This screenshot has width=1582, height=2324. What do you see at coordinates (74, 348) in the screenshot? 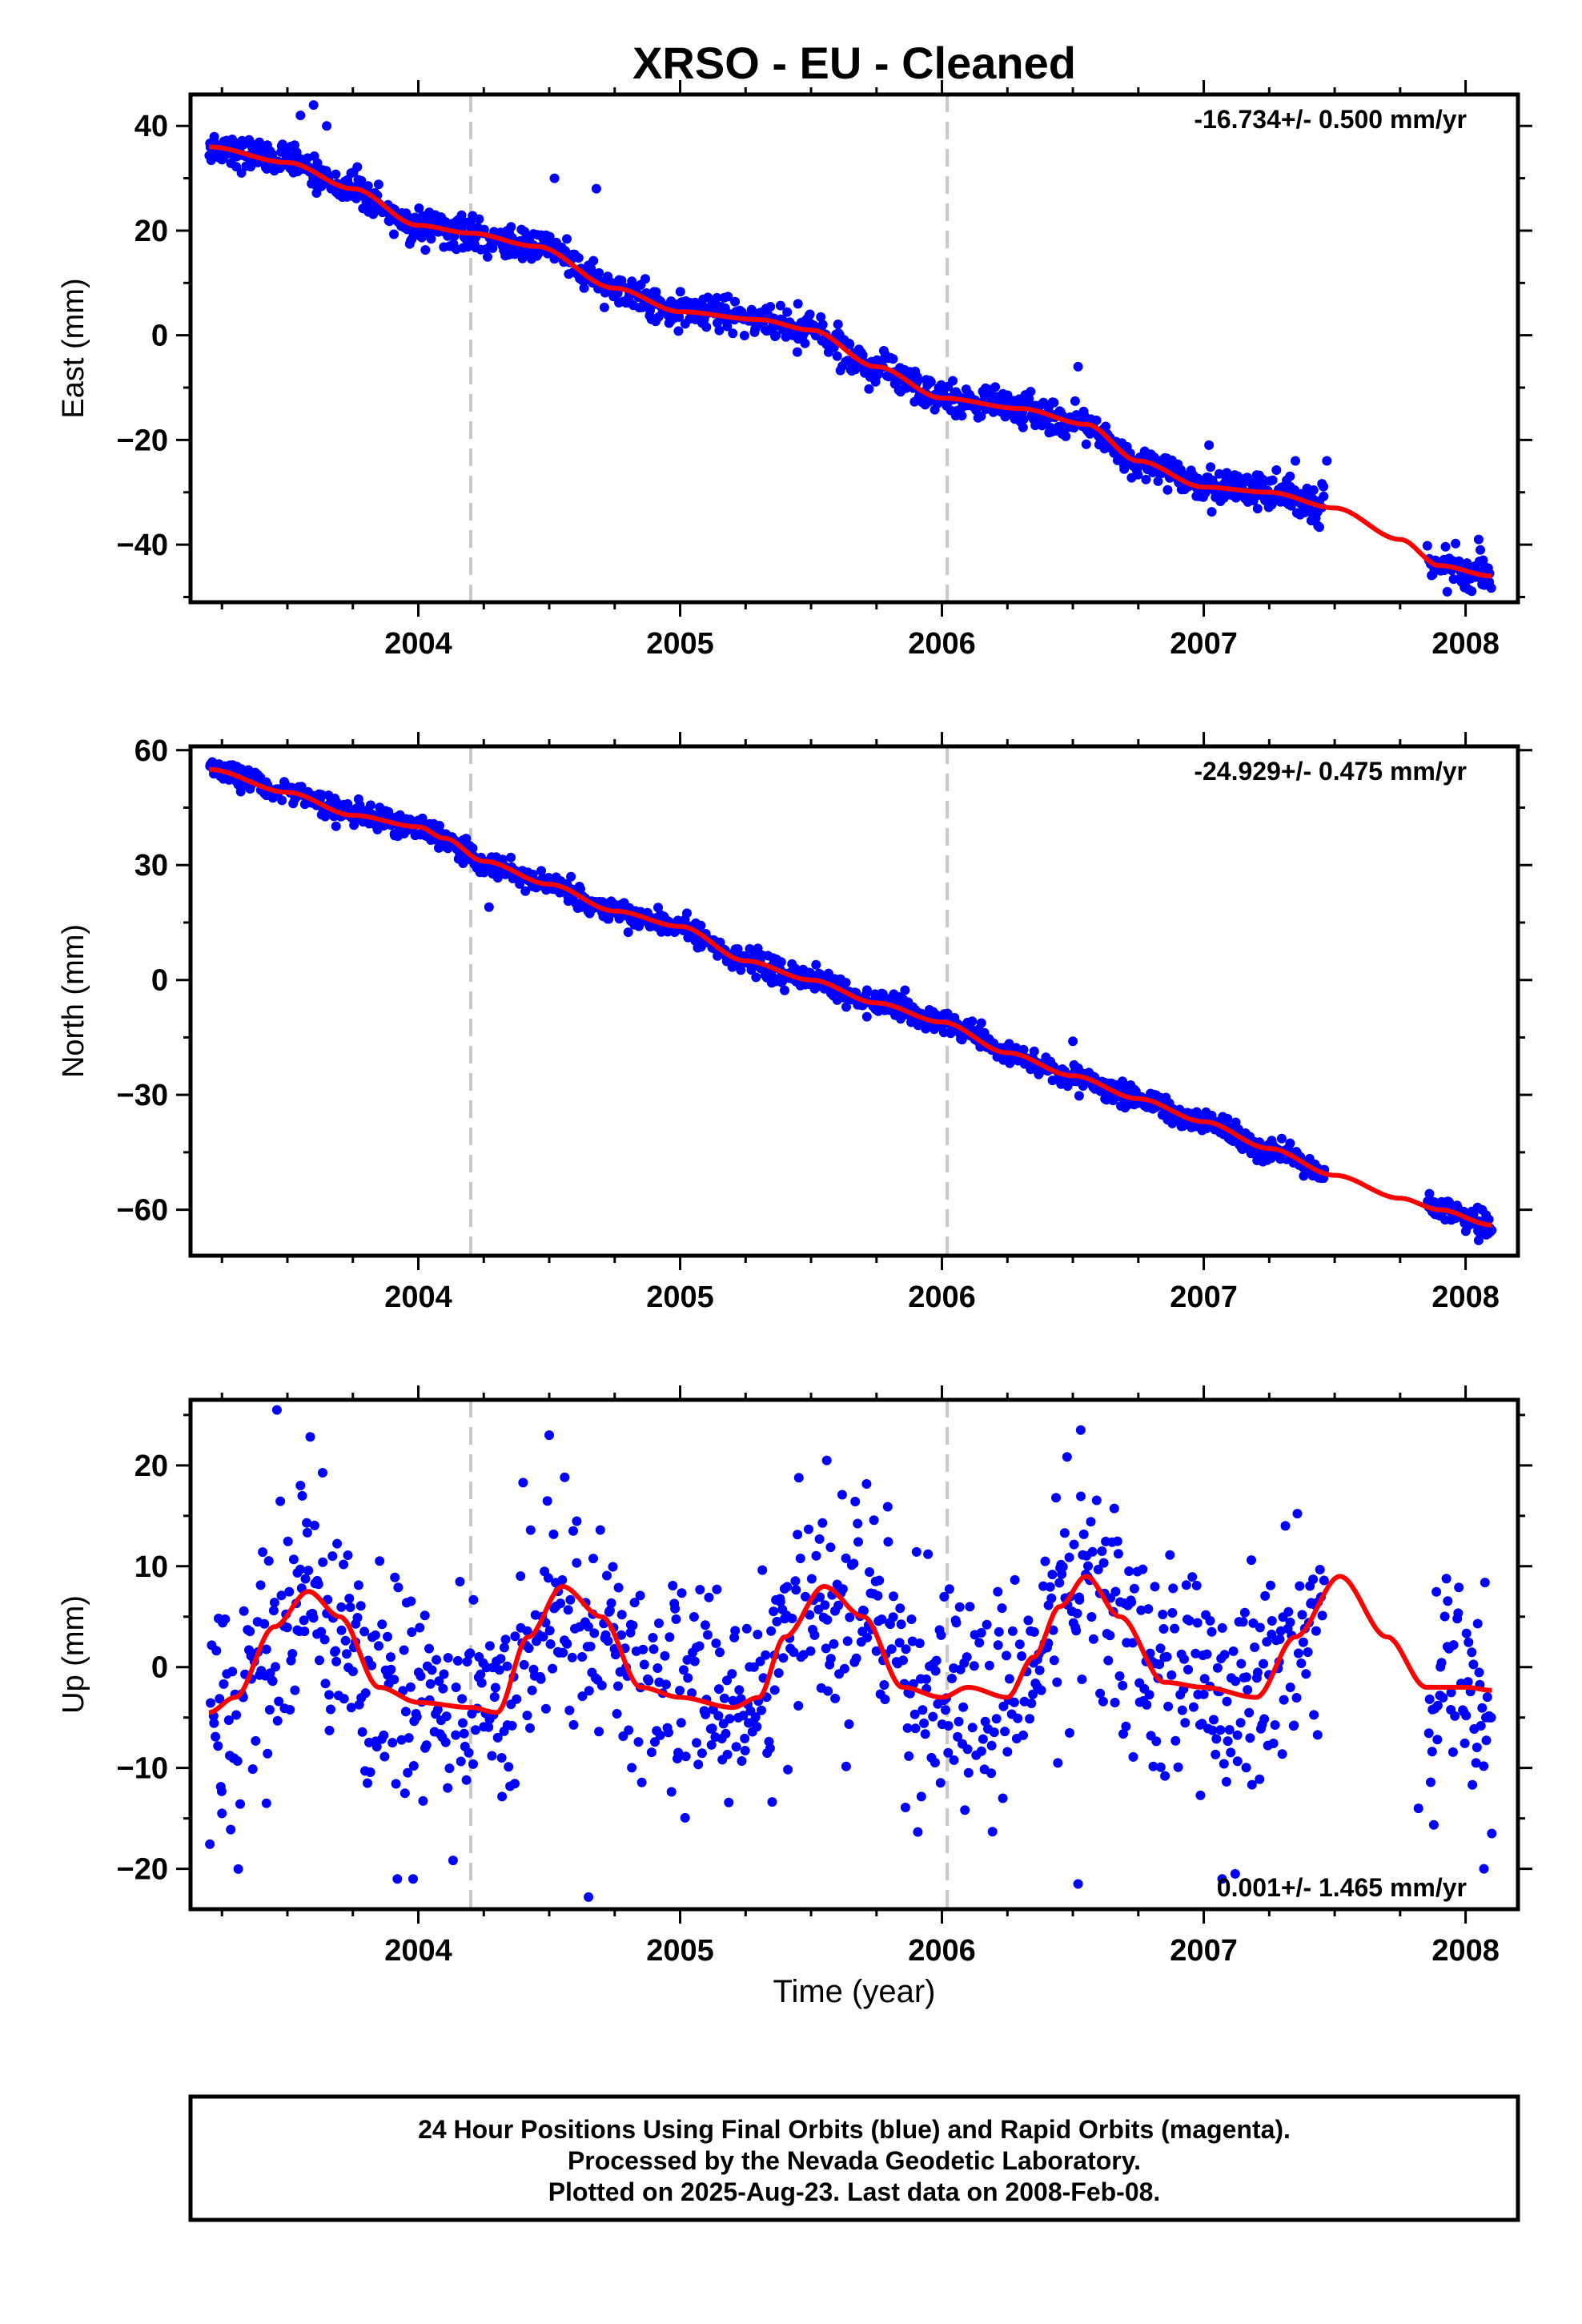
I see `east-y-axis-label: East (mm)` at bounding box center [74, 348].